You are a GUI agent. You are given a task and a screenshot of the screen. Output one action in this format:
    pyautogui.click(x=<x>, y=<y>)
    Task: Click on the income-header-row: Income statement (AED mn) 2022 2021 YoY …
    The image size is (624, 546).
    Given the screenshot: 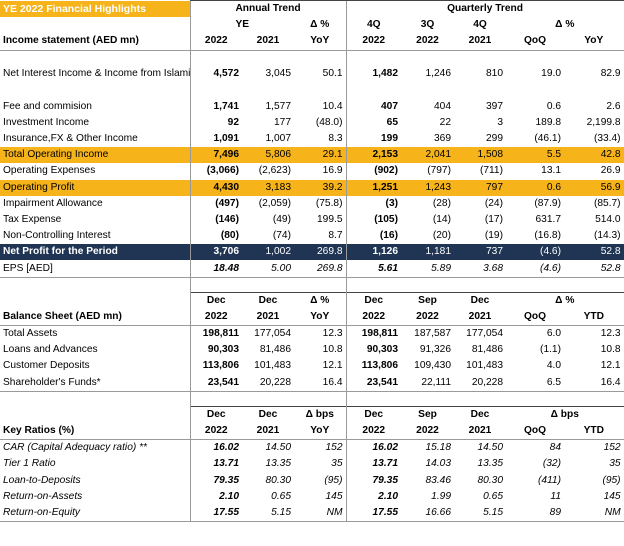 What is the action you would take?
    pyautogui.click(x=312, y=42)
    